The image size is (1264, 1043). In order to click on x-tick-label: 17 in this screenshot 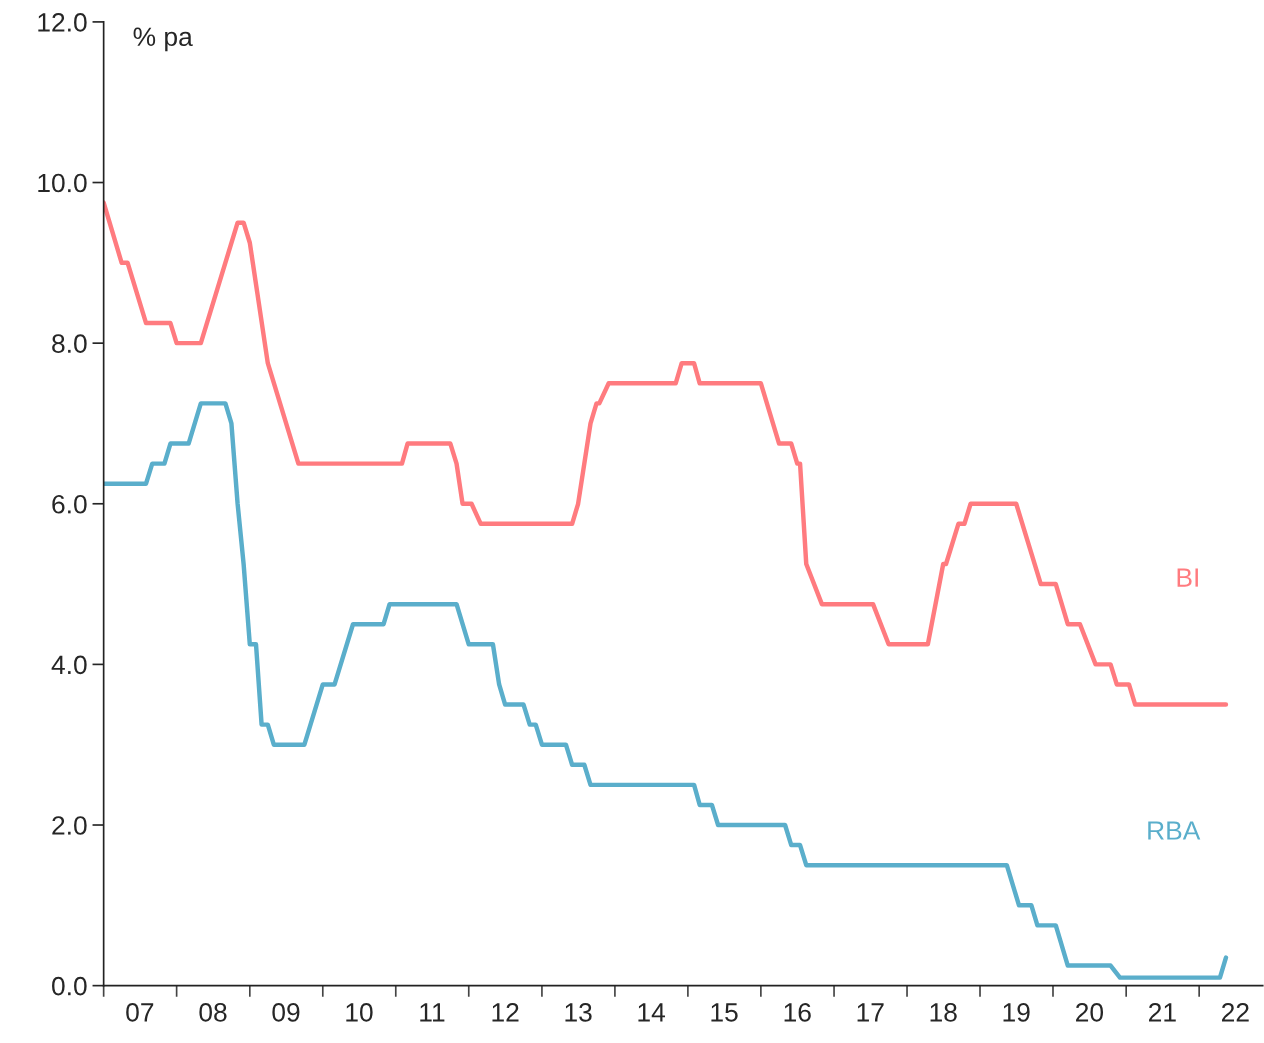, I will do `click(870, 1012)`.